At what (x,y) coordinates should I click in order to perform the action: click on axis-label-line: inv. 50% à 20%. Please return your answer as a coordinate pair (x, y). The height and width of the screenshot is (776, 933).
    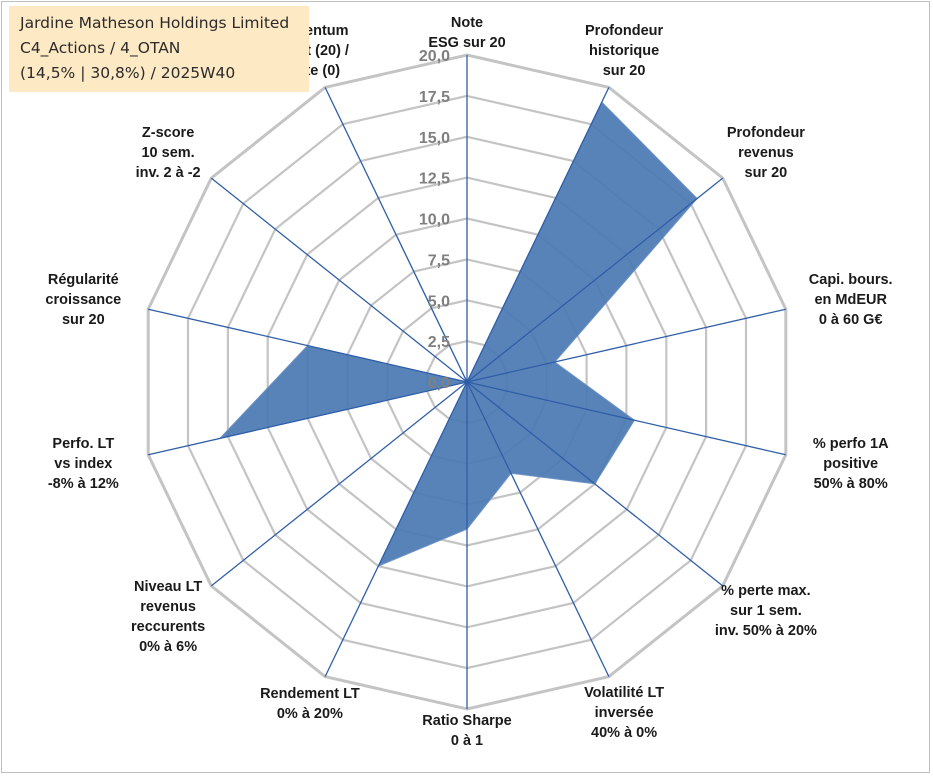
    Looking at the image, I should click on (765, 630).